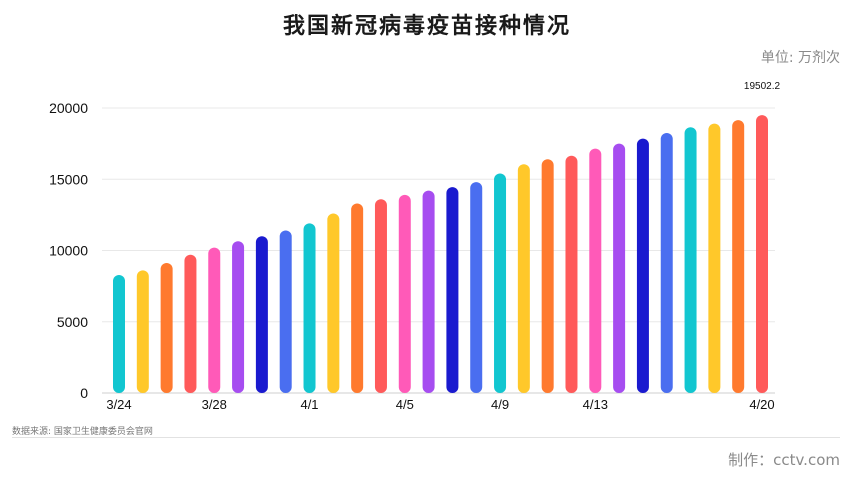 Image resolution: width=854 pixels, height=480 pixels. What do you see at coordinates (426, 26) in the screenshot?
I see `chart-title: 我国新冠病毒疫苗接种情况` at bounding box center [426, 26].